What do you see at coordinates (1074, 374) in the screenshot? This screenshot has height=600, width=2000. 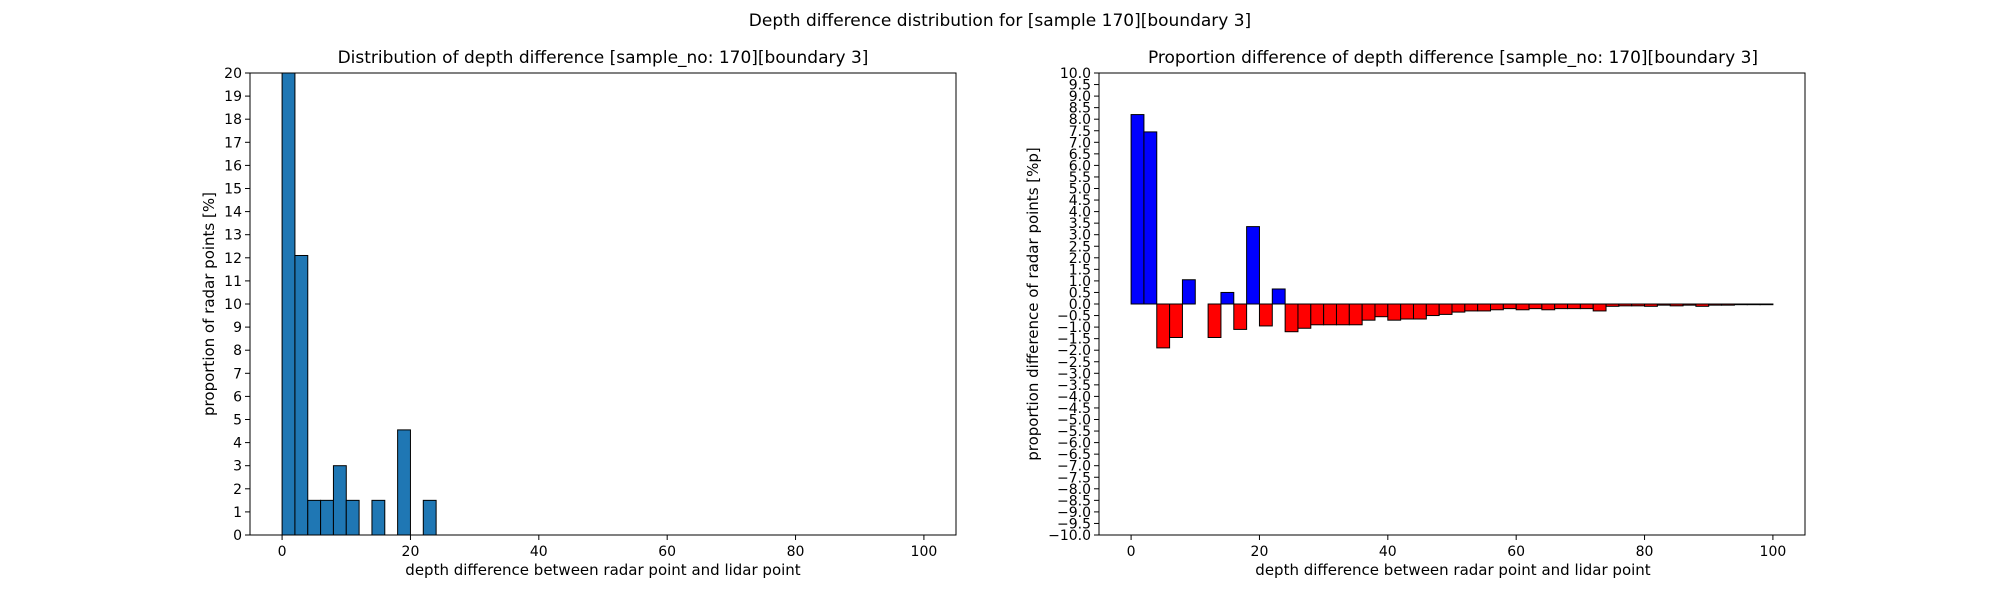 I see `proportion-difference-y-tick-label: −3.0` at bounding box center [1074, 374].